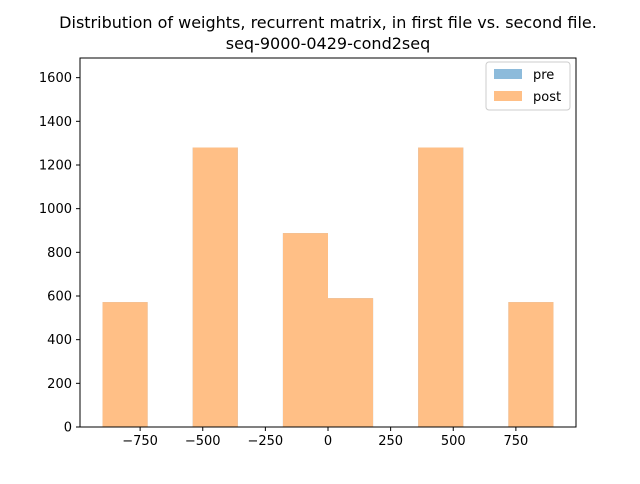 Image resolution: width=640 pixels, height=484 pixels. Describe the element at coordinates (508, 96) in the screenshot. I see `legend-swatch-post` at that location.